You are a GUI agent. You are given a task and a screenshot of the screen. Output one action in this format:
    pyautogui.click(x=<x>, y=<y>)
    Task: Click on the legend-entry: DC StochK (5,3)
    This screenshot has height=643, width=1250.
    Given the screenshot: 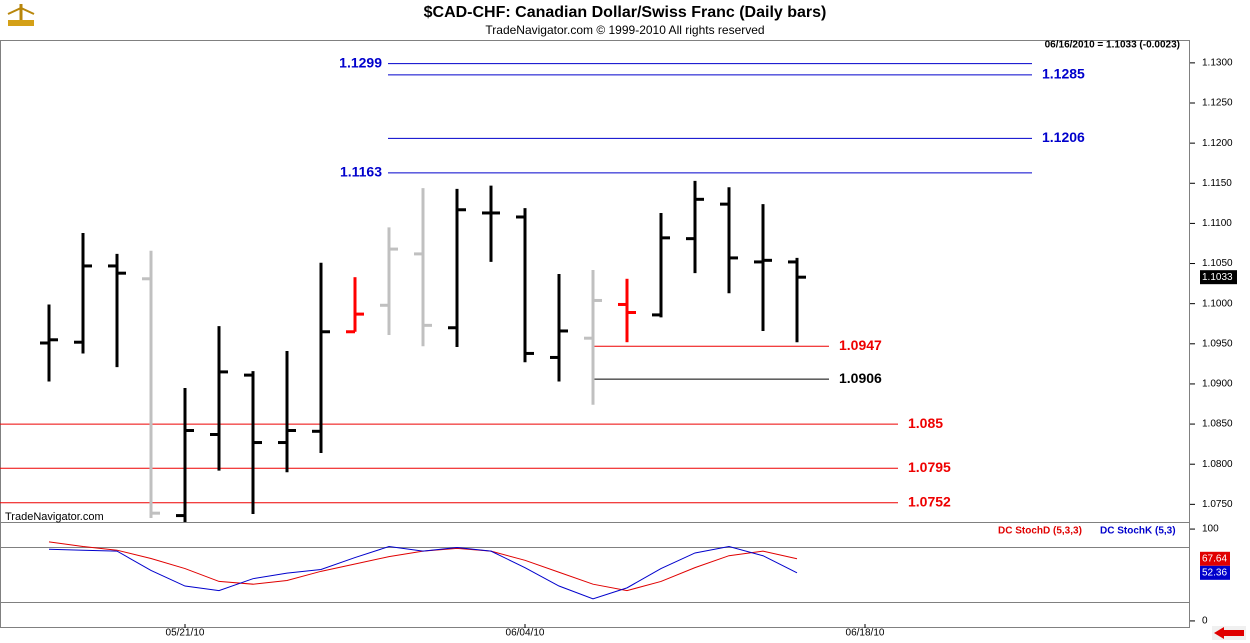 What is the action you would take?
    pyautogui.click(x=1138, y=531)
    